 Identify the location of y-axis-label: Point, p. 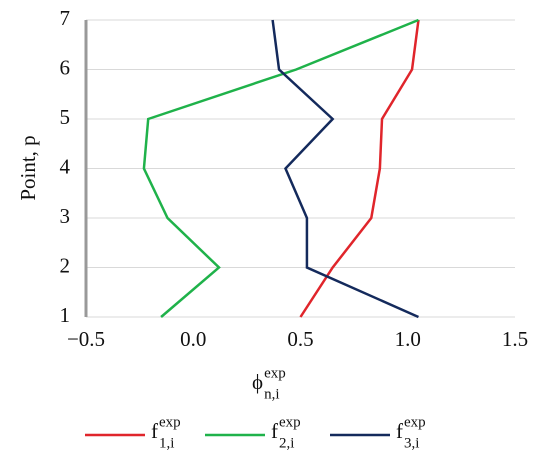
(28, 167).